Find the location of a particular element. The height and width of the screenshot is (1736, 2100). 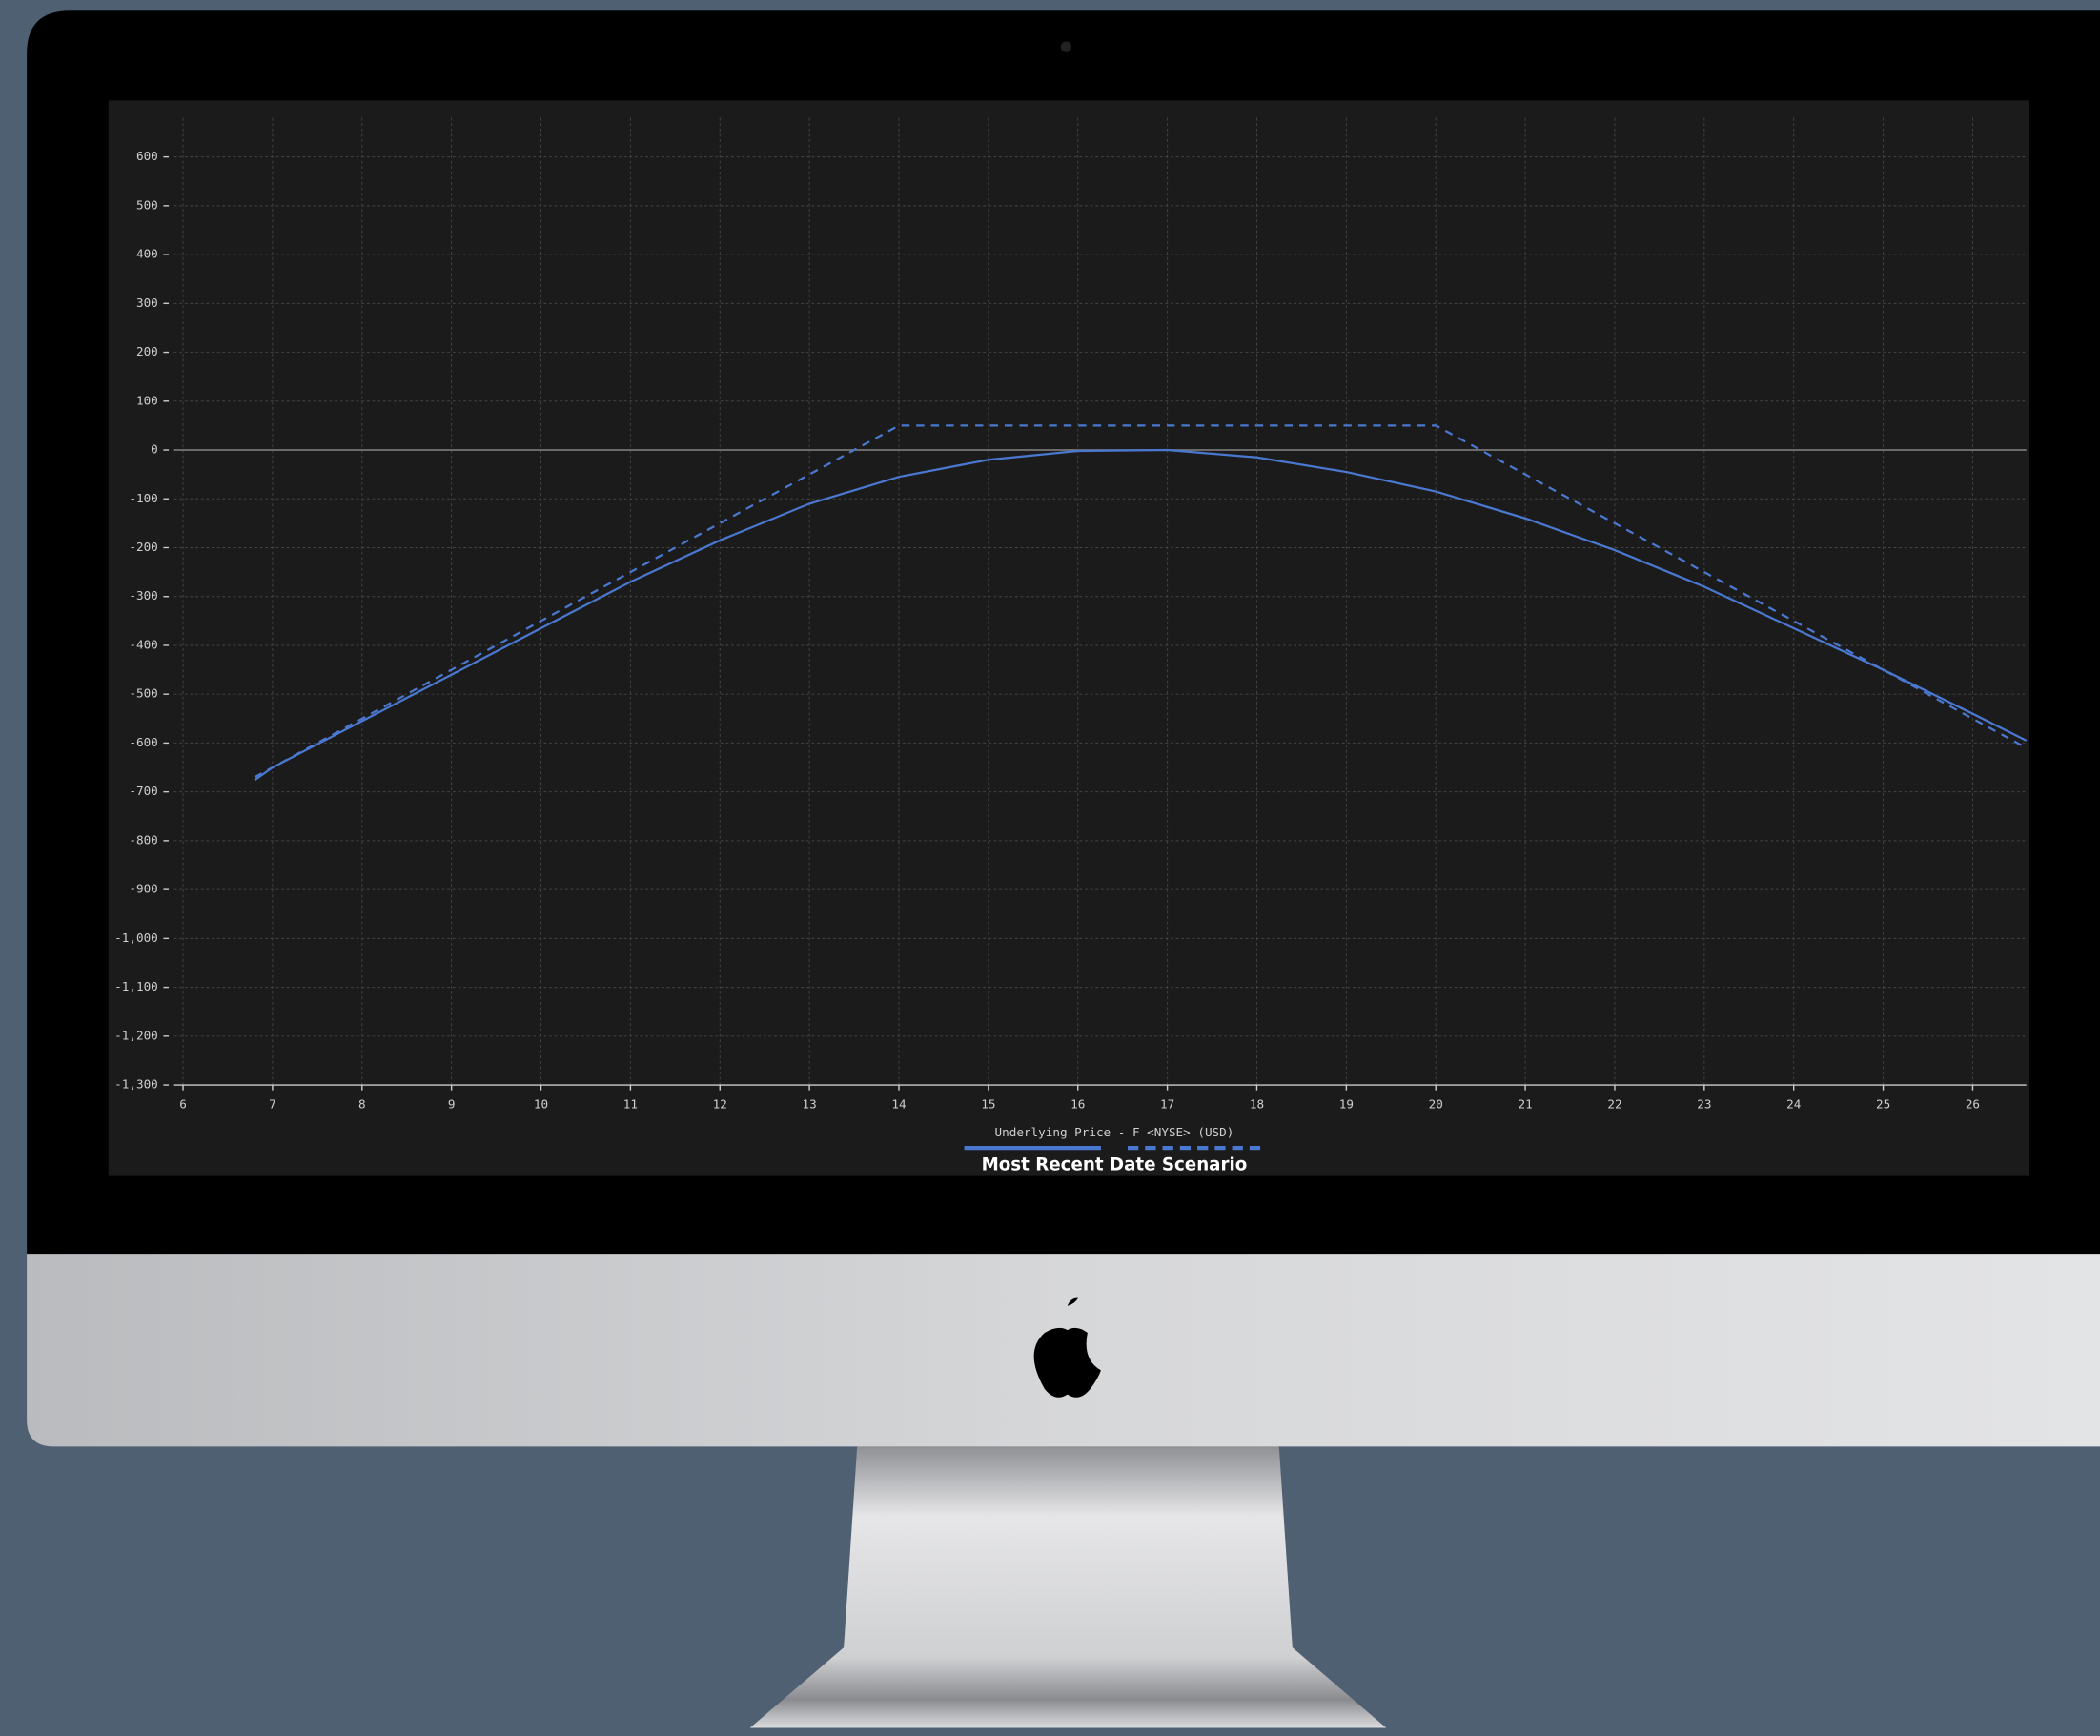

y-tick-label: -400 is located at coordinates (143, 644).